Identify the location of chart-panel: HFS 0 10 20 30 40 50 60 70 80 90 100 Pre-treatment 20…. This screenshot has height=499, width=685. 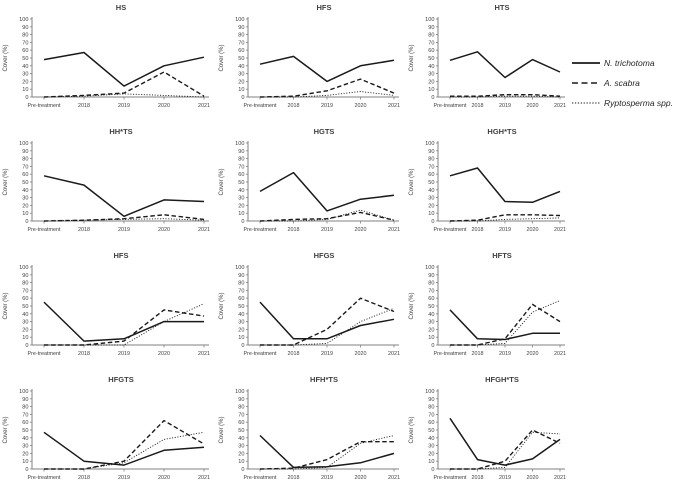
(311, 62).